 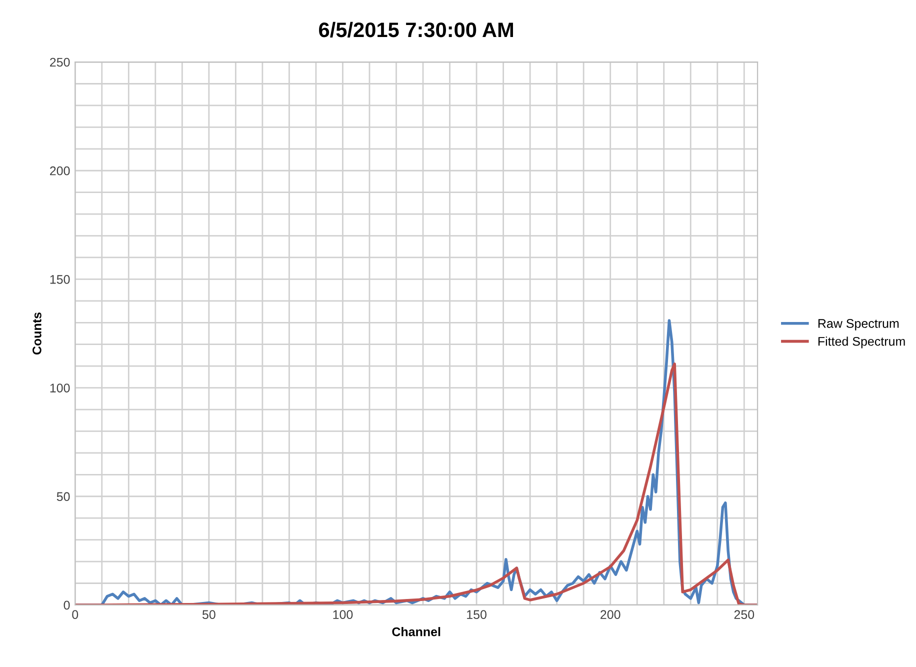 What do you see at coordinates (858, 324) in the screenshot?
I see `legend-label: Raw Spectrum` at bounding box center [858, 324].